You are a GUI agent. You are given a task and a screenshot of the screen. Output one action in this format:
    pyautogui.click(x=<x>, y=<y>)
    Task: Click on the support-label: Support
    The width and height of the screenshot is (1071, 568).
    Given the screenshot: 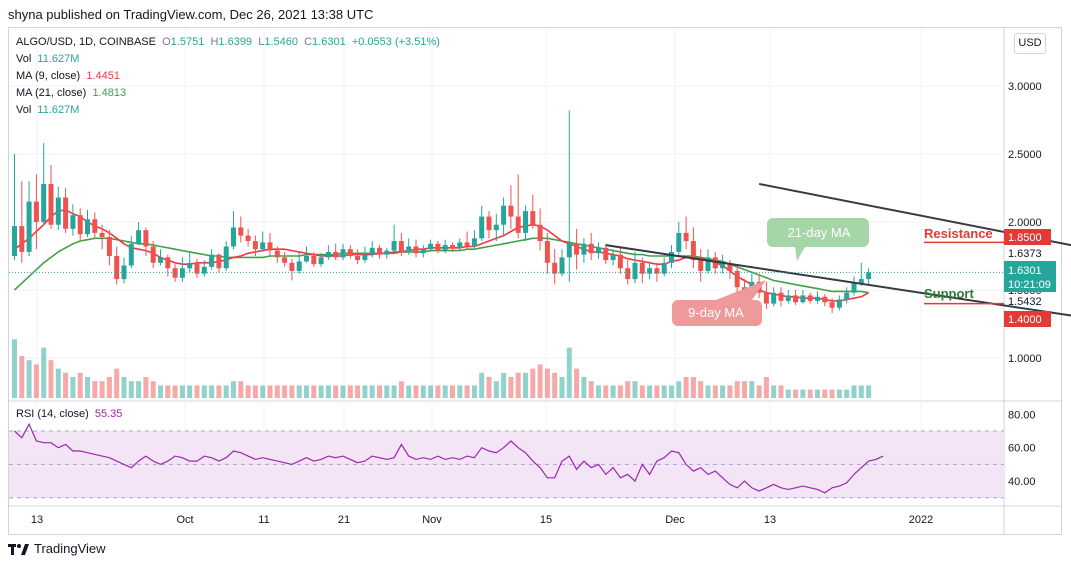 What is the action you would take?
    pyautogui.click(x=949, y=293)
    